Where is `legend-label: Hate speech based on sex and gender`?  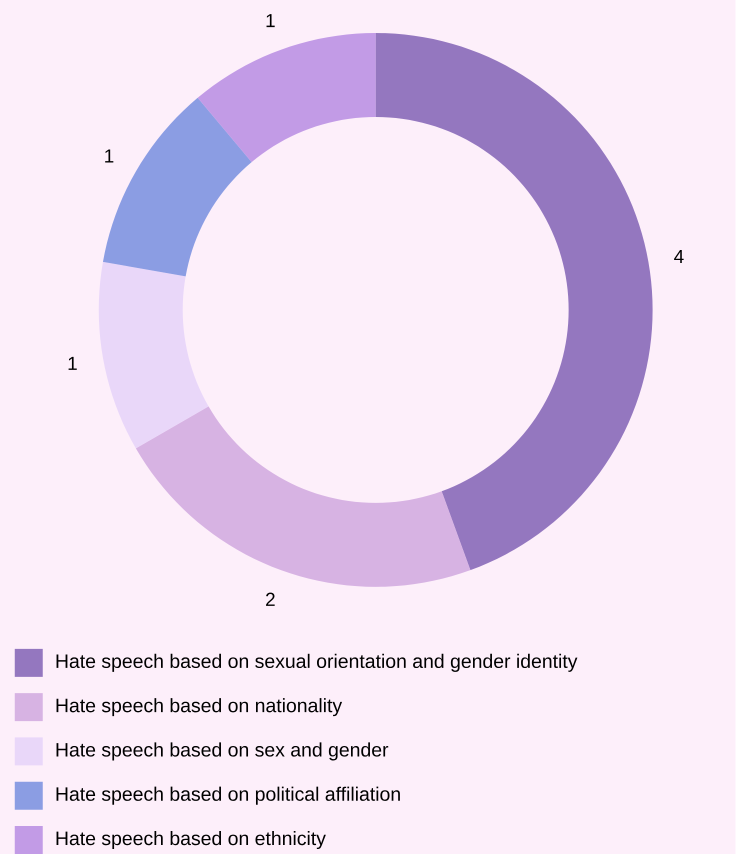 legend-label: Hate speech based on sex and gender is located at coordinates (222, 751).